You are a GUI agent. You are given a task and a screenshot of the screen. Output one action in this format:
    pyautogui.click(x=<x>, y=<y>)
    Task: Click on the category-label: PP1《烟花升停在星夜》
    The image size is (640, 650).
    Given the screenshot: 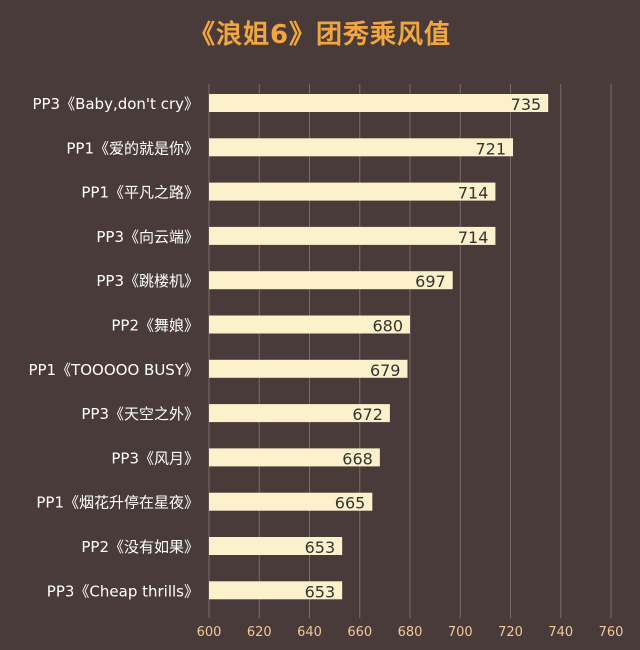 What is the action you would take?
    pyautogui.click(x=117, y=503)
    